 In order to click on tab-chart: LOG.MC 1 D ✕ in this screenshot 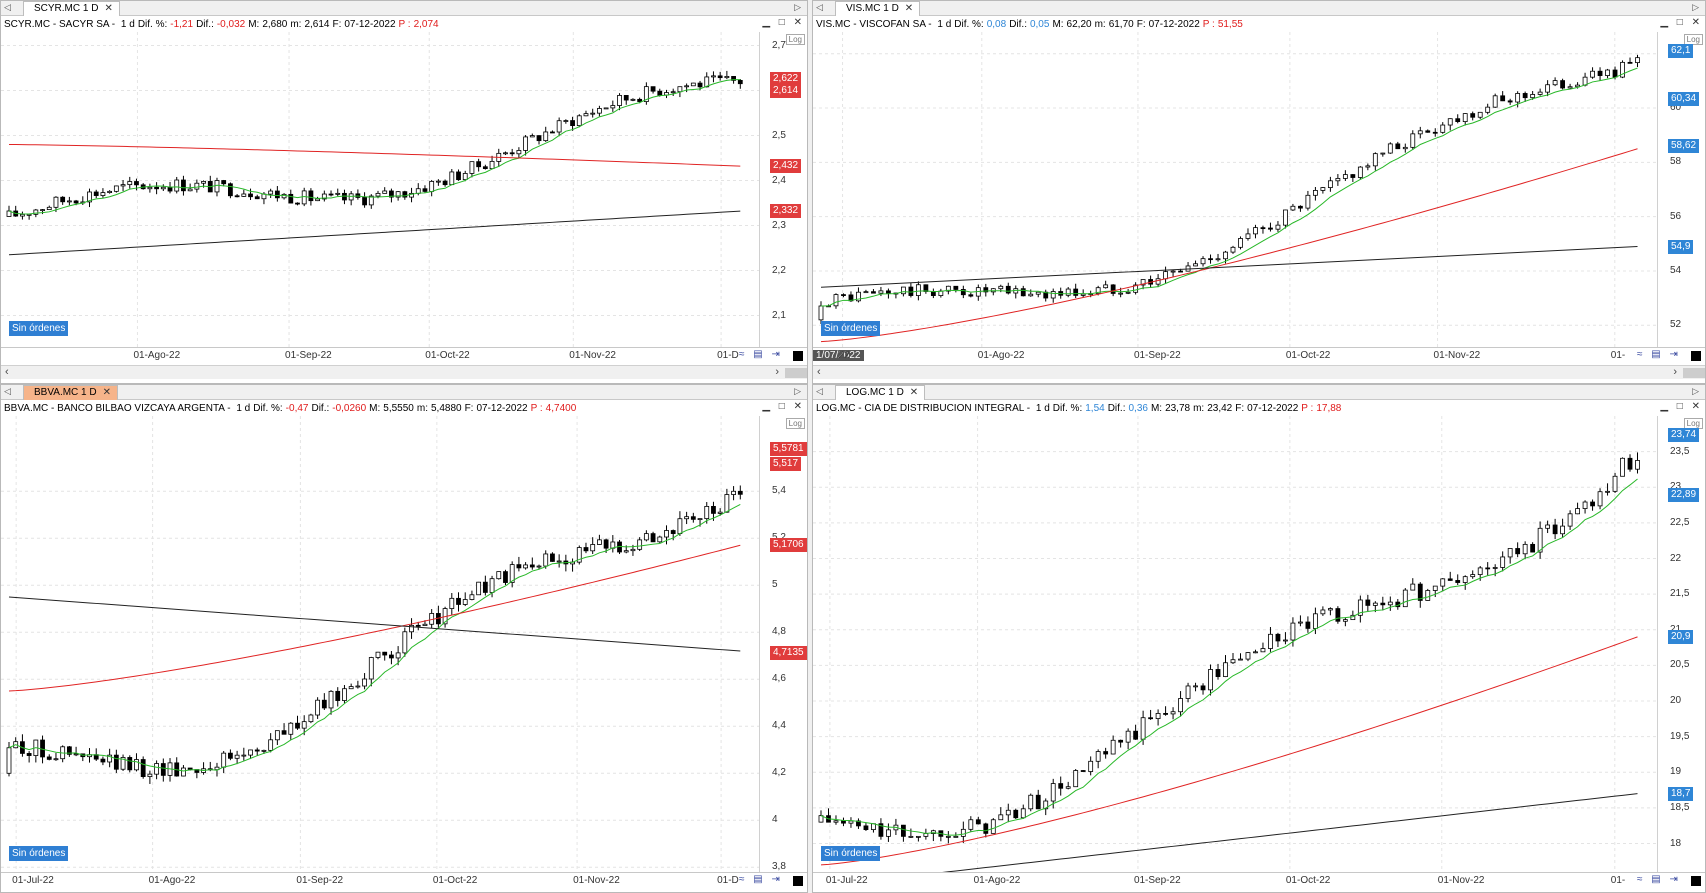, I will do `click(880, 392)`.